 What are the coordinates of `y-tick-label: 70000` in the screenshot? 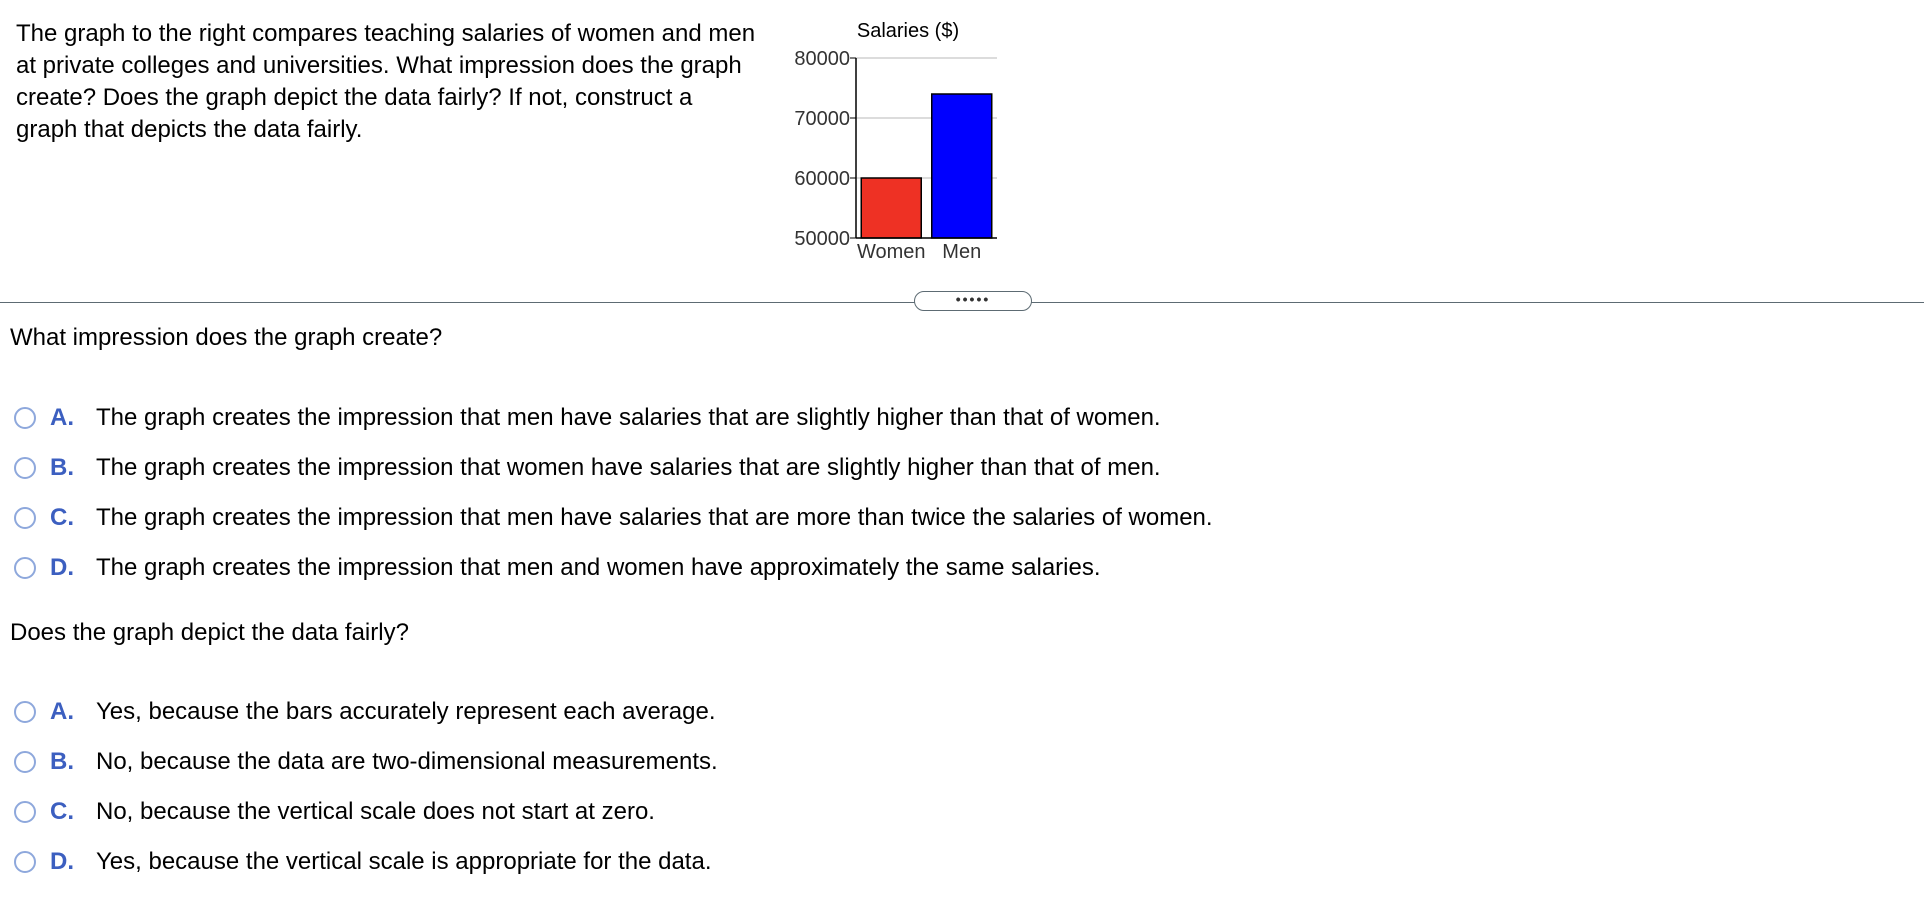 It's located at (822, 119).